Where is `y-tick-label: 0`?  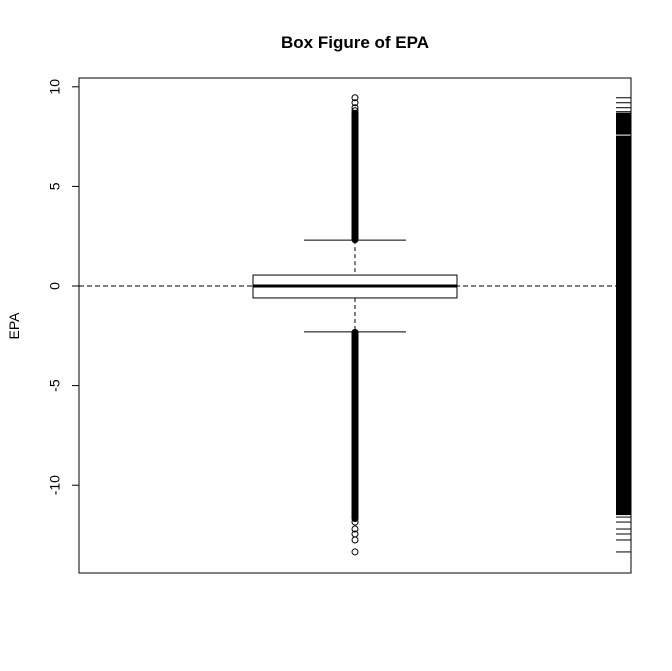 y-tick-label: 0 is located at coordinates (55, 286).